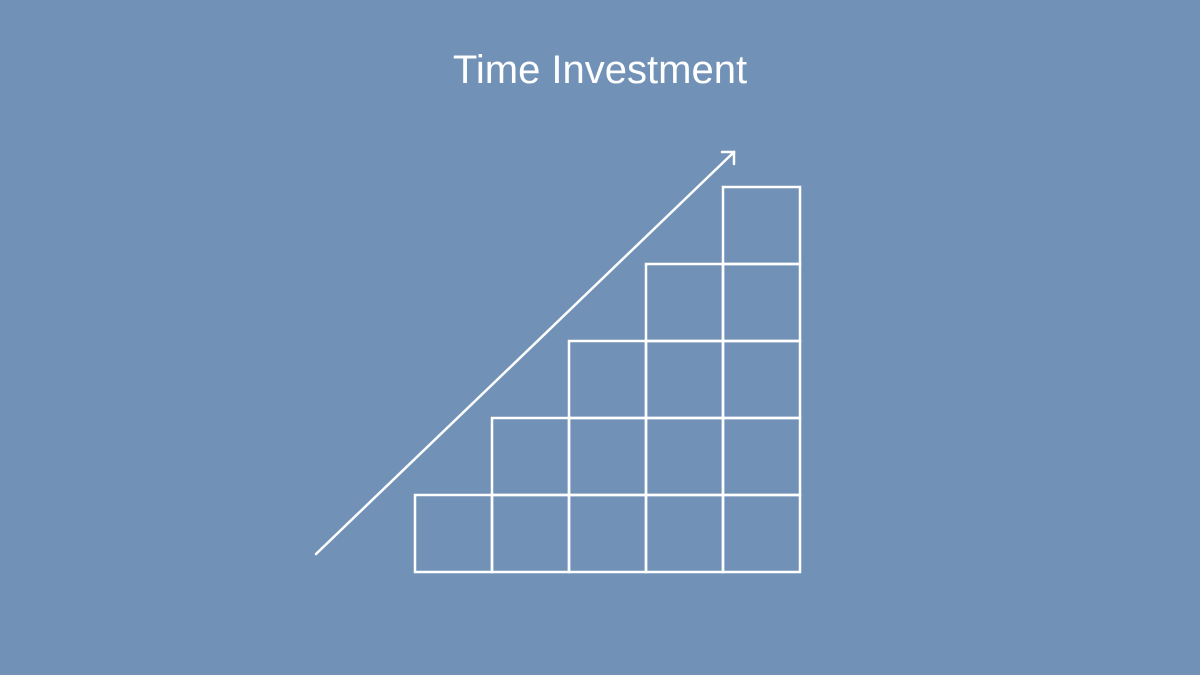  I want to click on slide-title: Time Investment, so click(600, 70).